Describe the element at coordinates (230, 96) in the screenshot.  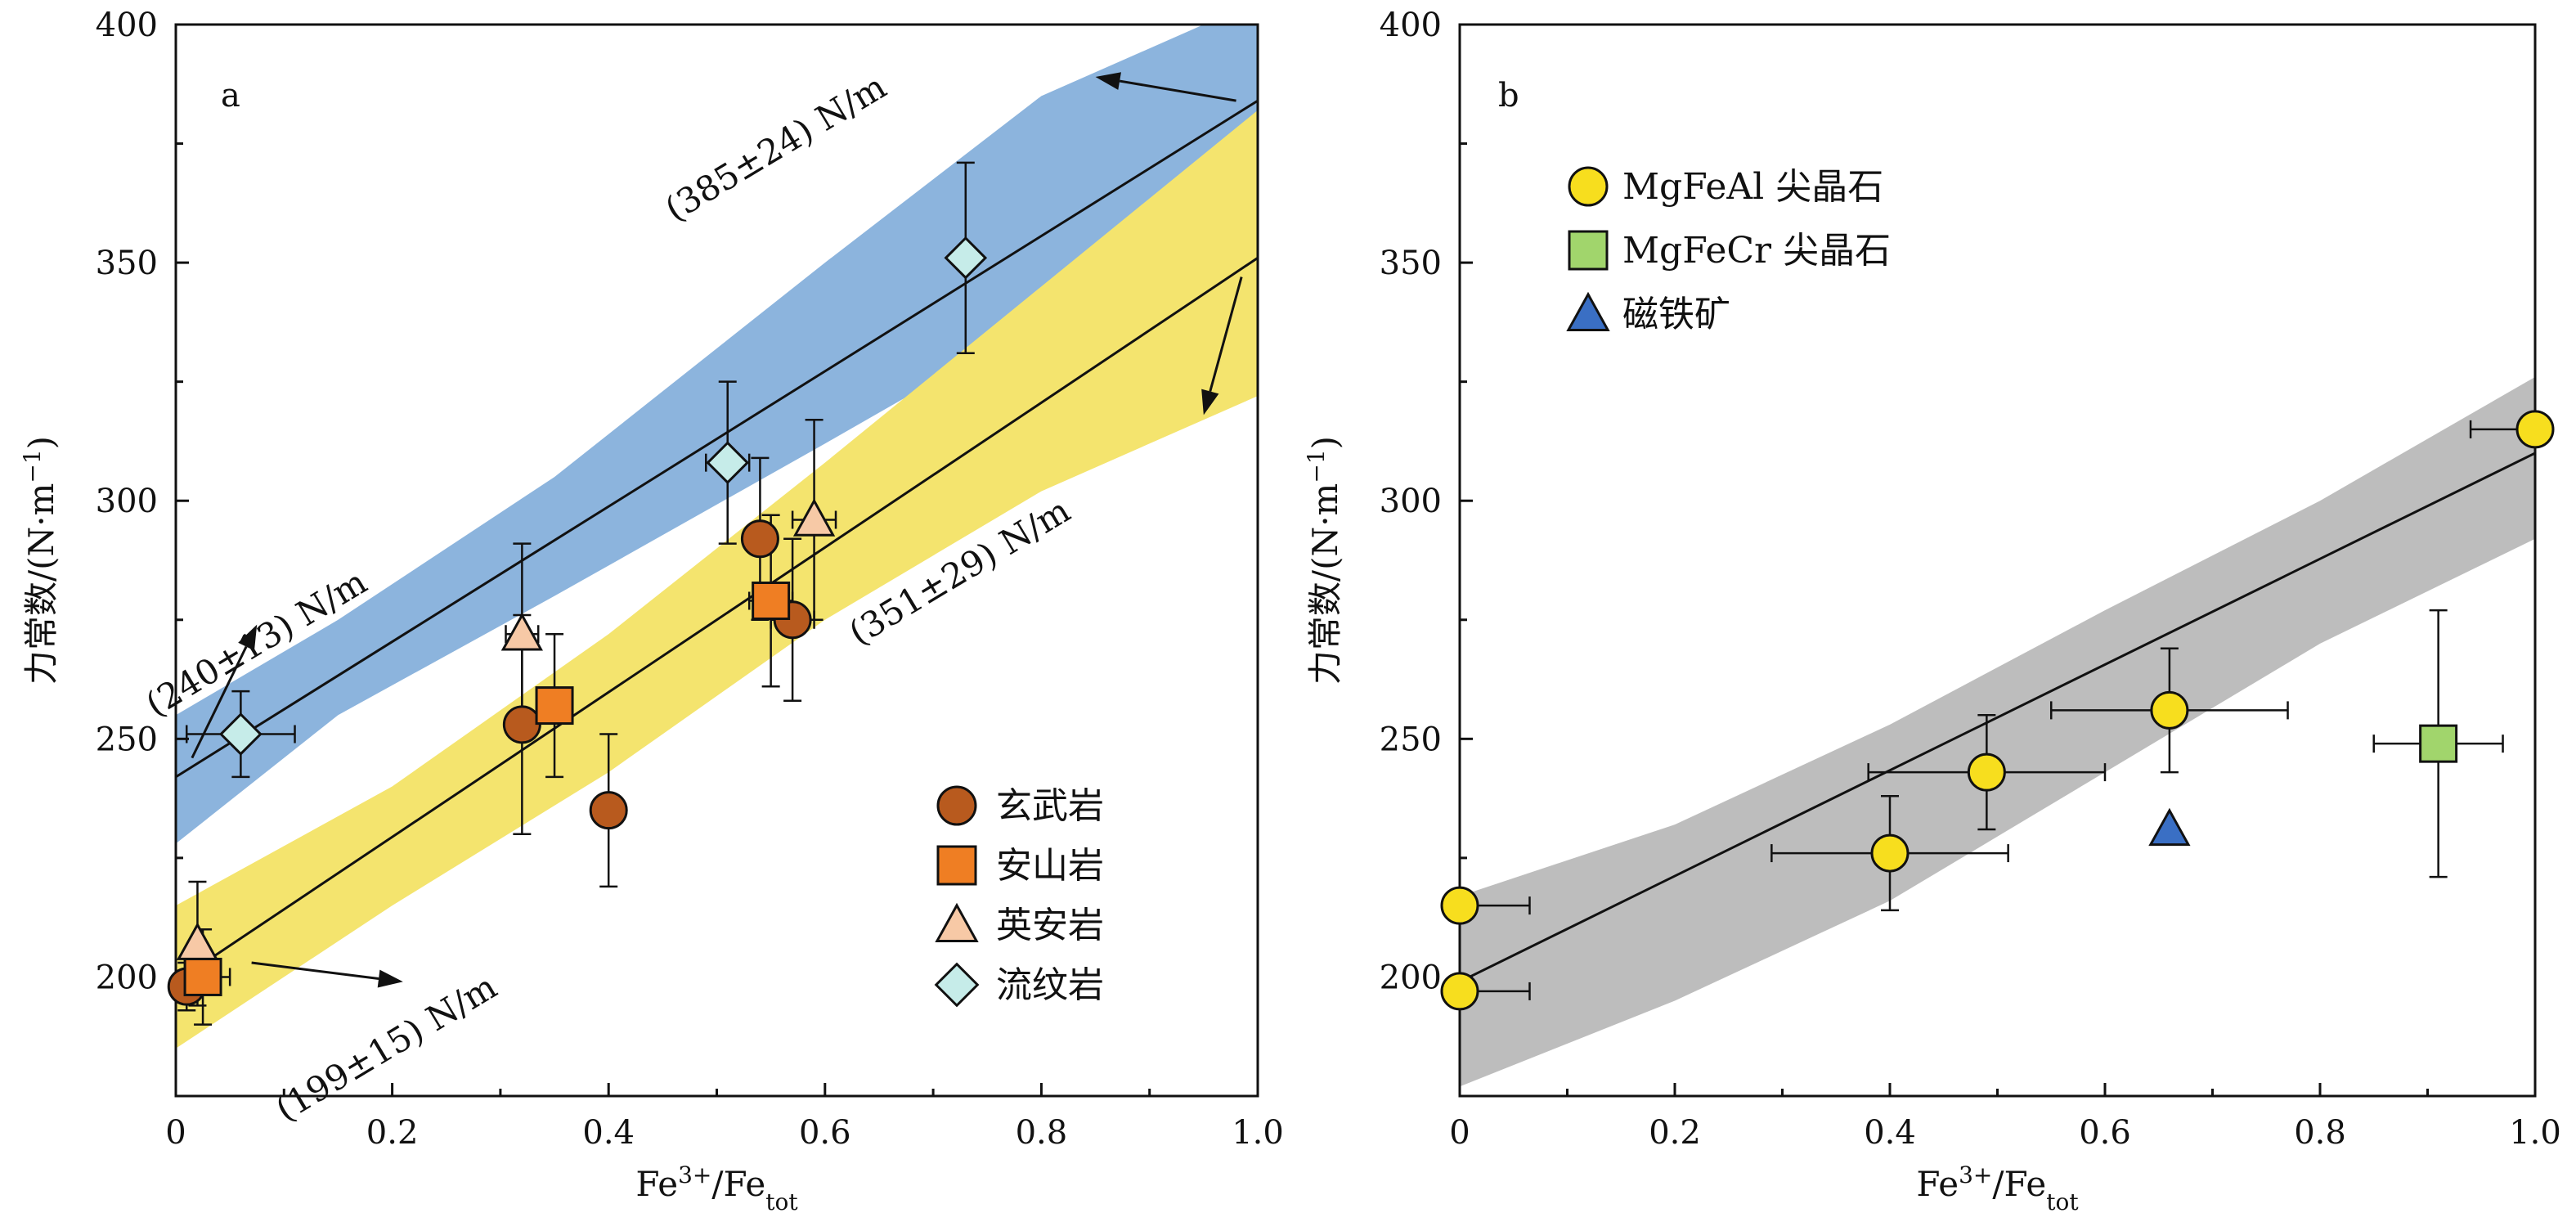
I see `panel-letter: a` at that location.